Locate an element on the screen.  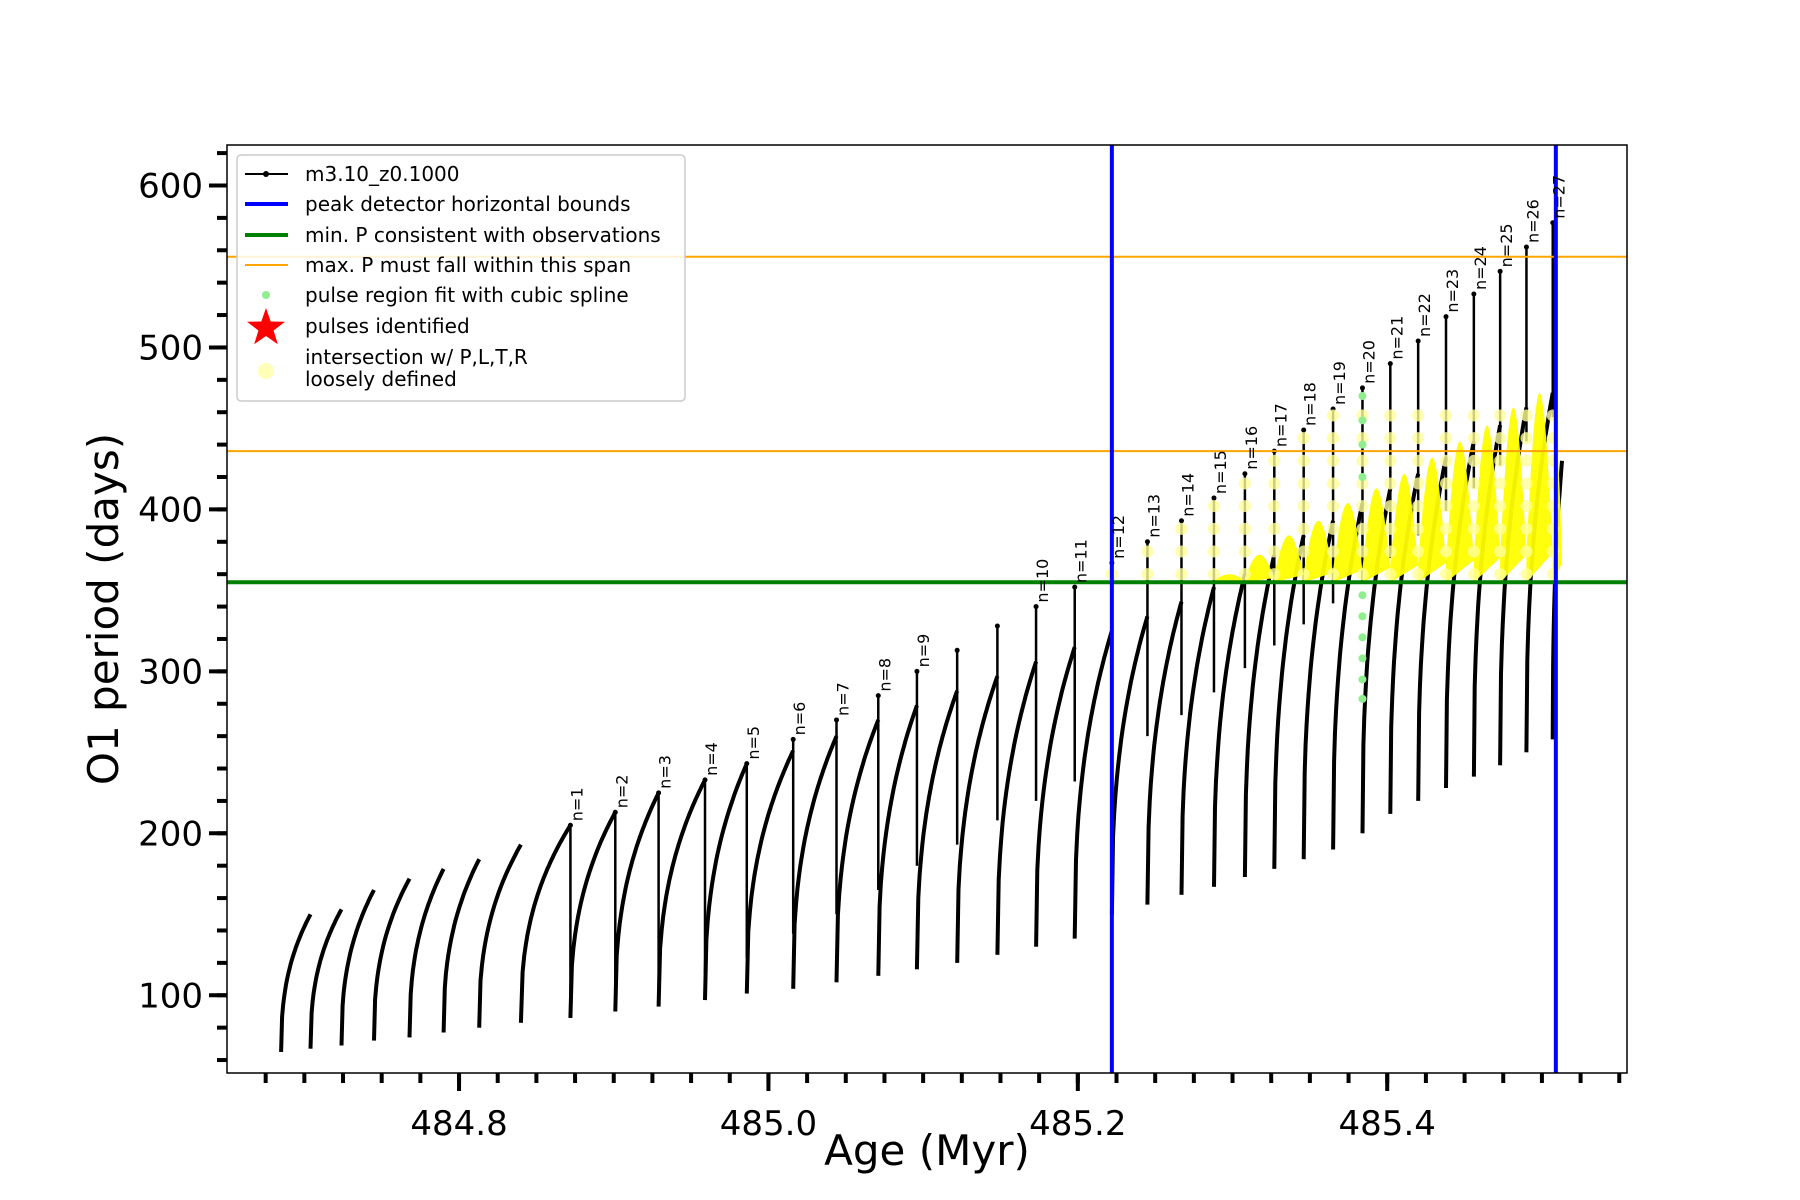
pulse-label-n-26: n=26 is located at coordinates (1532, 221).